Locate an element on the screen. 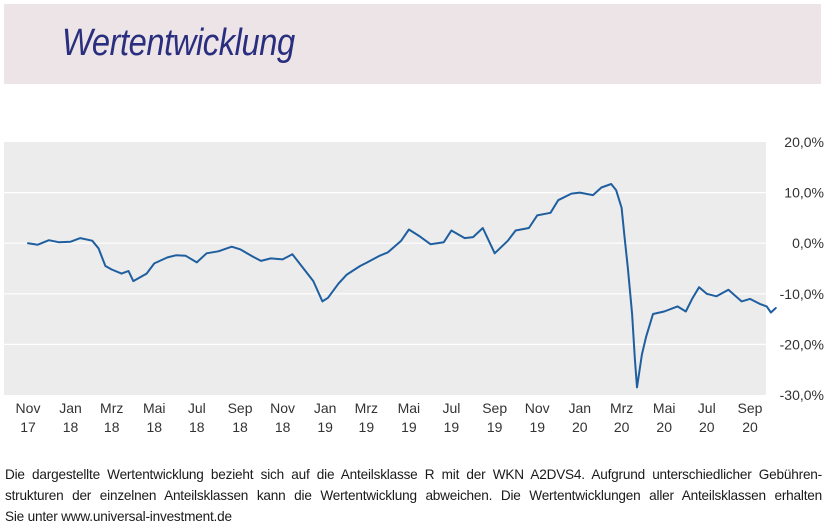 The height and width of the screenshot is (529, 827). y-tick-label: 20,0% is located at coordinates (804, 142).